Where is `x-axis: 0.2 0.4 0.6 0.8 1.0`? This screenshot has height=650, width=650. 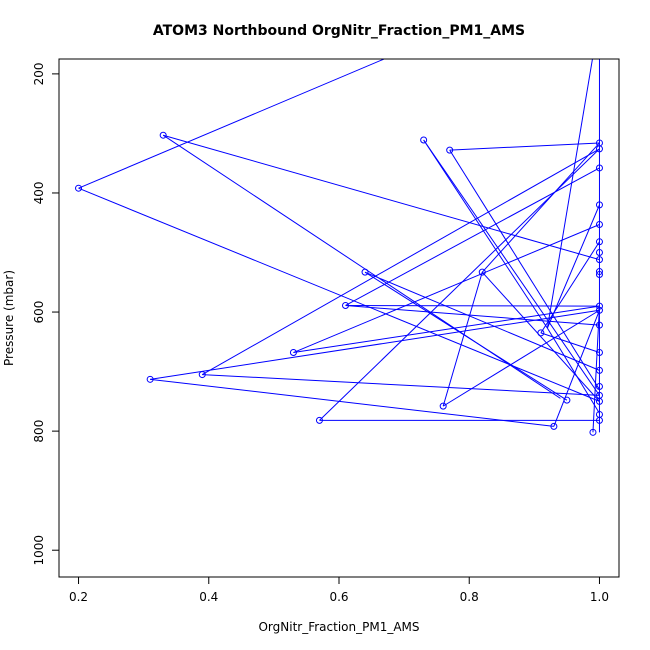
x-axis: 0.2 0.4 0.6 0.8 1.0 is located at coordinates (339, 590).